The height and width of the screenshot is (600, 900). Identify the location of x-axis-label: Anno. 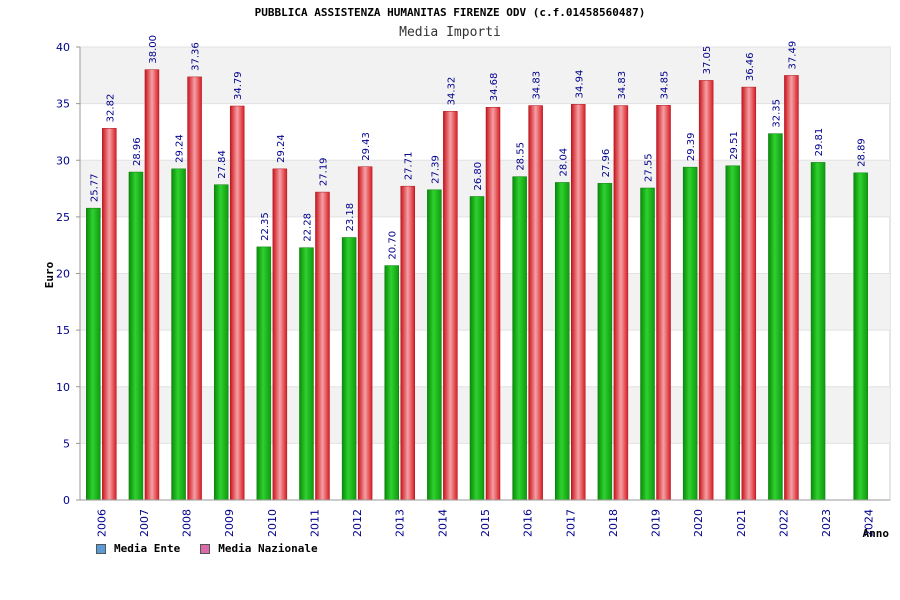
(876, 533).